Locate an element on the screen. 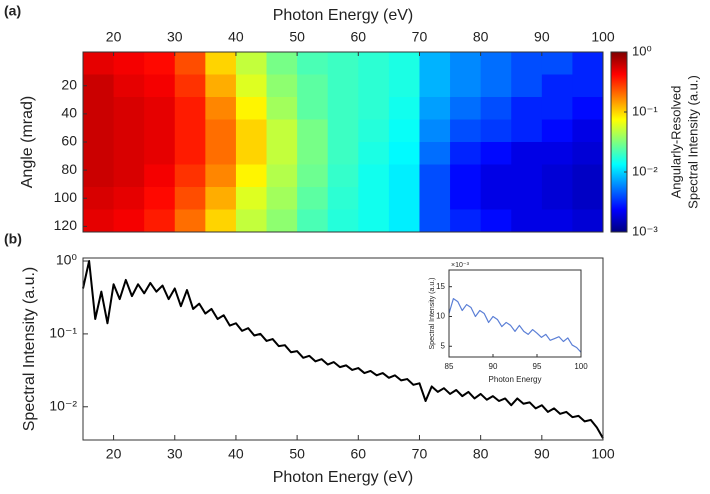  y-tick-label: 15 is located at coordinates (440, 286).